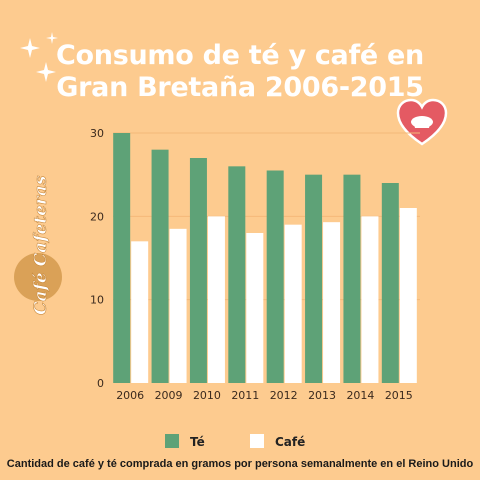  I want to click on x-tick-label: 2009, so click(169, 395).